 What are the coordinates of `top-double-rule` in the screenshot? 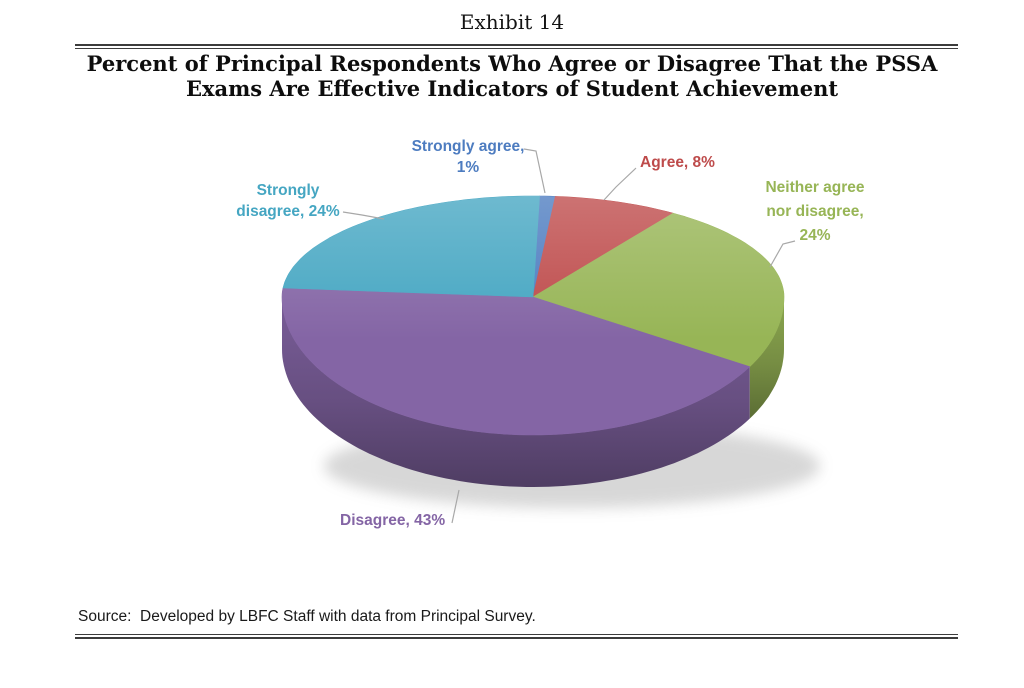 It's located at (516, 46).